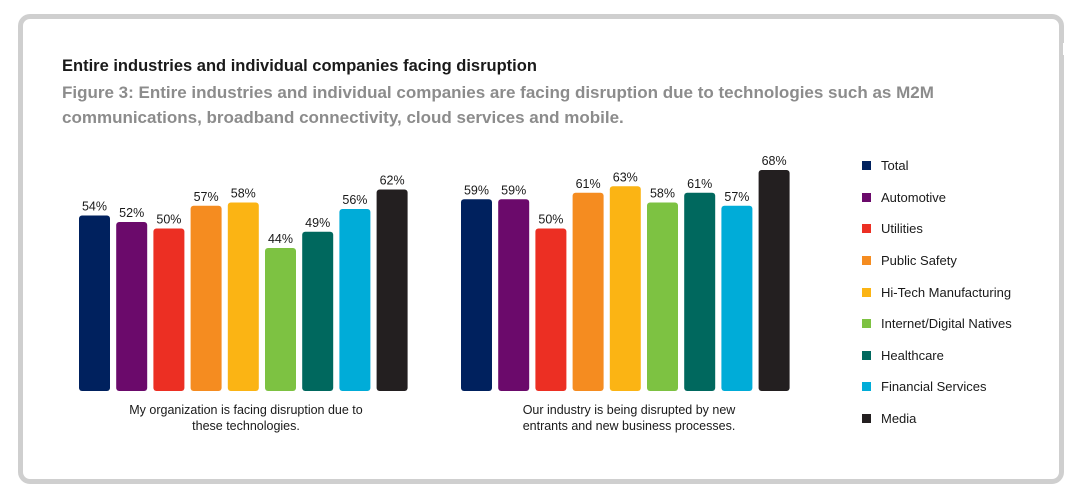 The height and width of the screenshot is (504, 1087). I want to click on legend-item: Financial Services, so click(937, 387).